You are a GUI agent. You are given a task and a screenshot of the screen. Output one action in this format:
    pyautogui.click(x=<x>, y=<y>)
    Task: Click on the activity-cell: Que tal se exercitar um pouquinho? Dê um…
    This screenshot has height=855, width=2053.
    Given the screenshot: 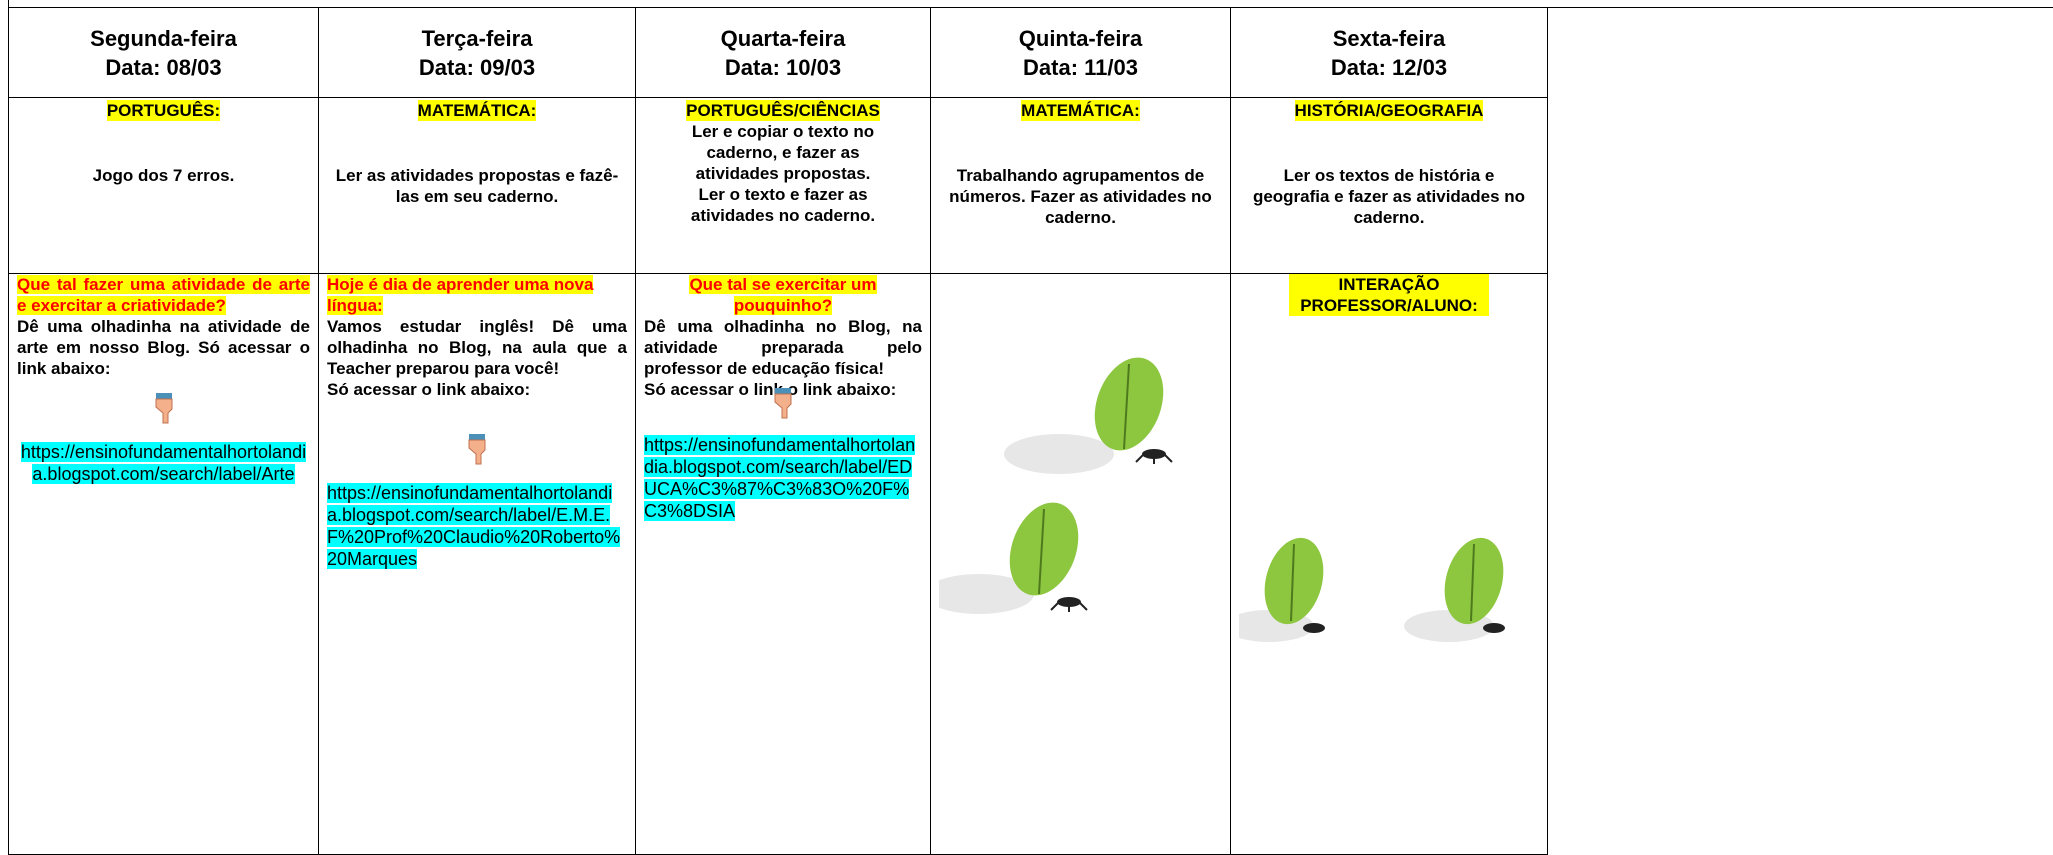 What is the action you would take?
    pyautogui.click(x=783, y=564)
    